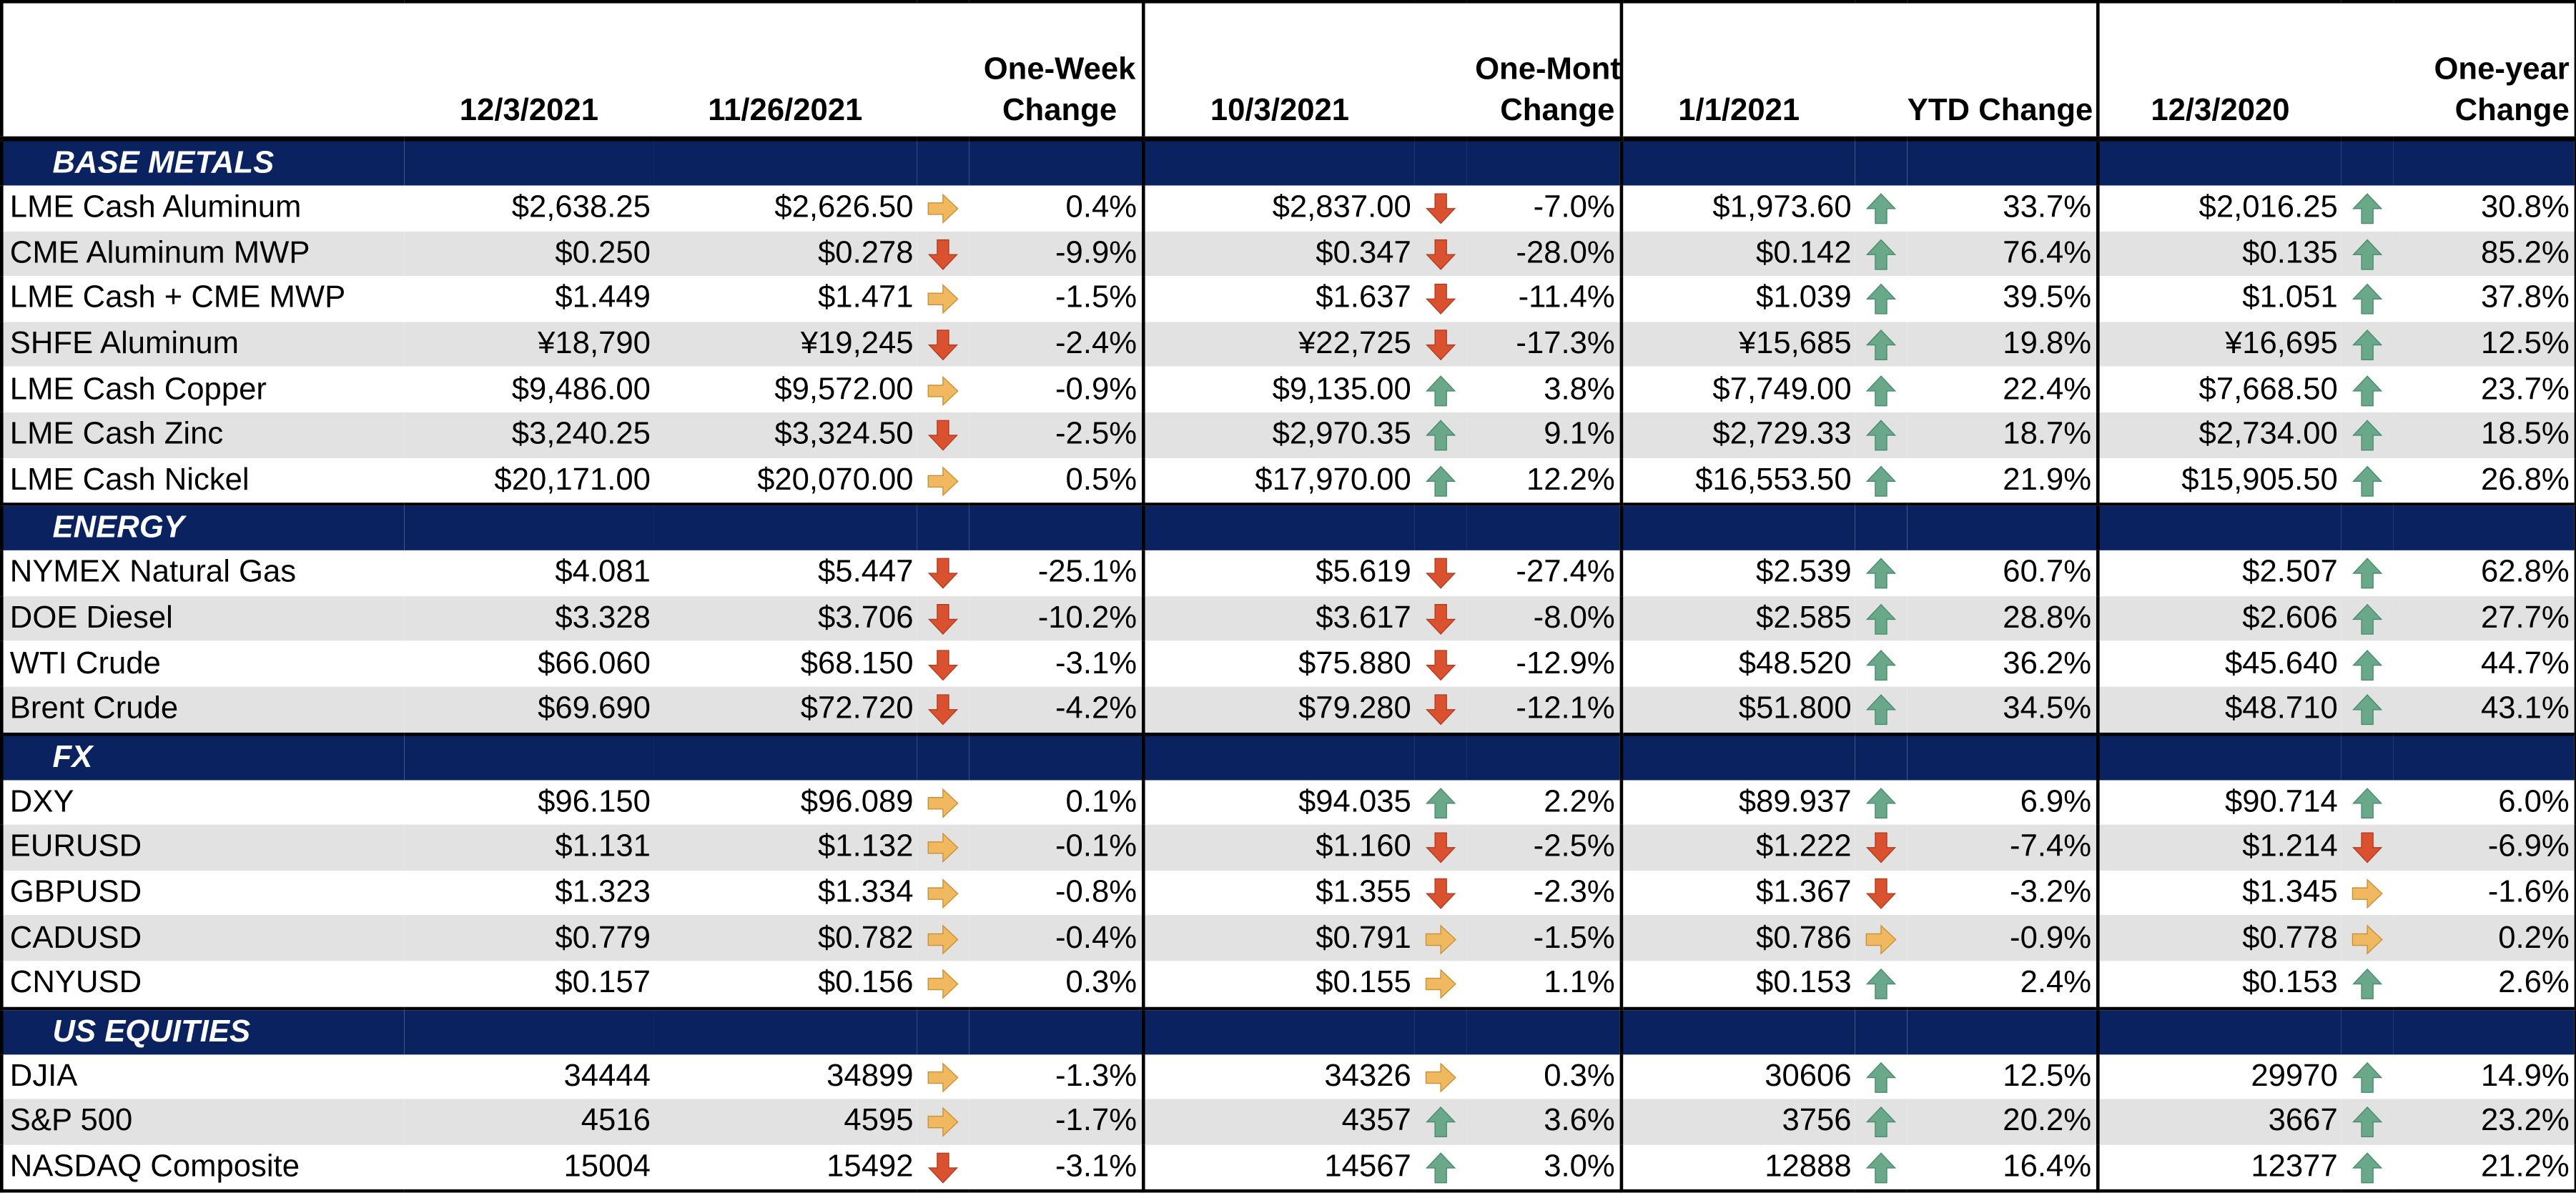 The width and height of the screenshot is (2576, 1193). Describe the element at coordinates (1440, 71) in the screenshot. I see `header-month-arrow-spacer` at that location.